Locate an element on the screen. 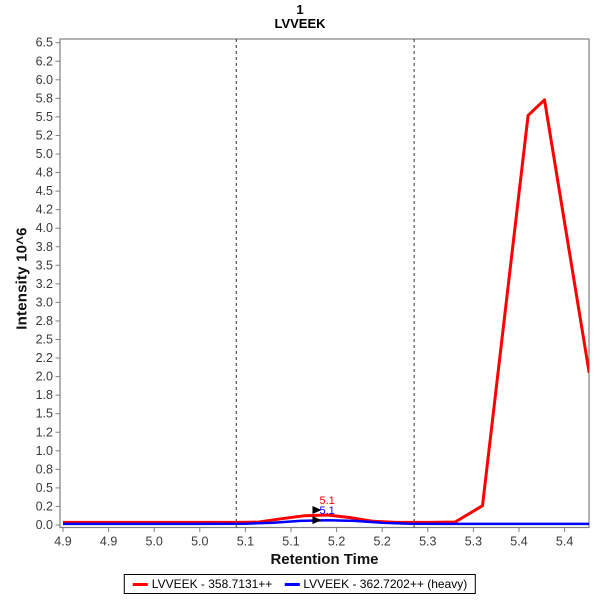  y-tick-label: 5.2 is located at coordinates (44, 135).